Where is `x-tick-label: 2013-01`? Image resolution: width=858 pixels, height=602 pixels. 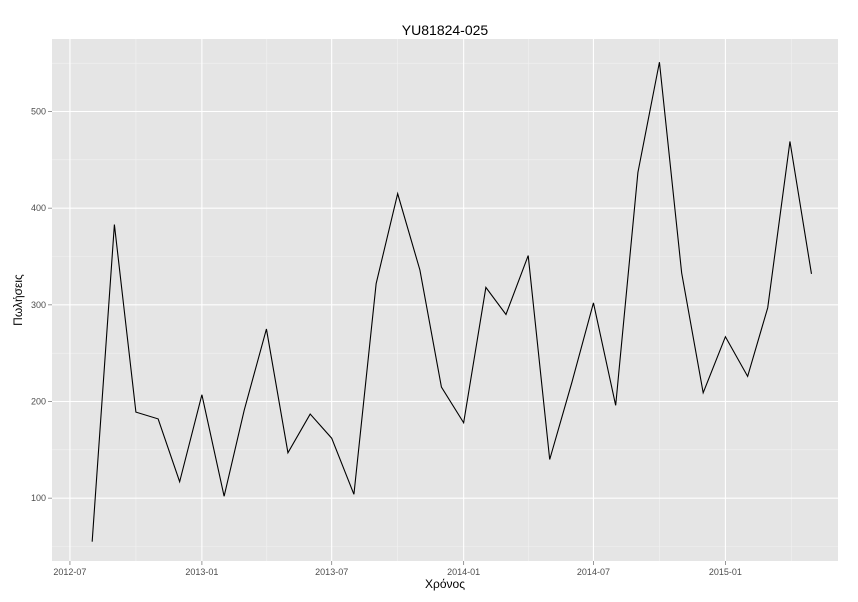
x-tick-label: 2013-01 is located at coordinates (201, 572).